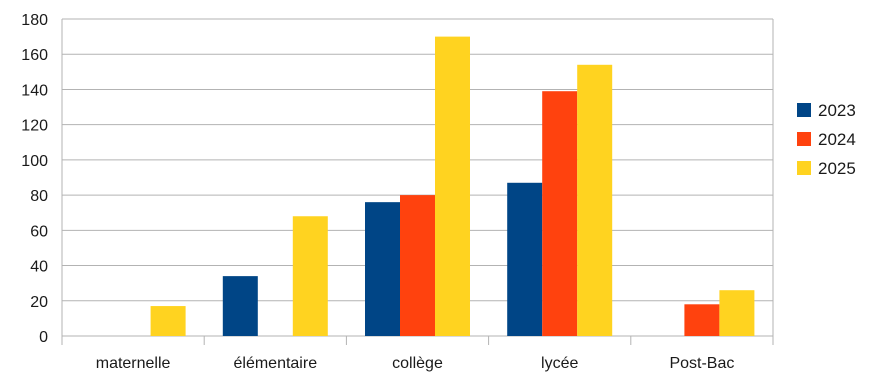 The height and width of the screenshot is (376, 869). I want to click on legend-swatch-2023, so click(804, 110).